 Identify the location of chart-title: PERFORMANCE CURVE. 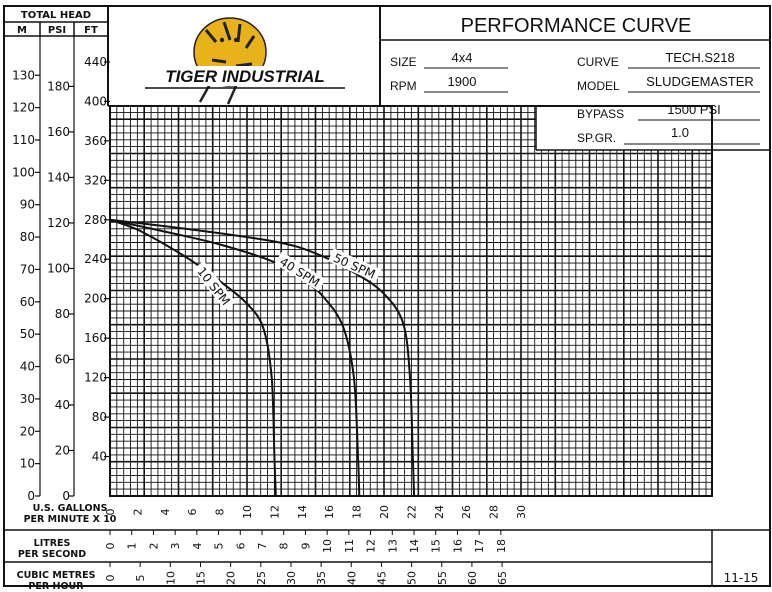
(576, 26).